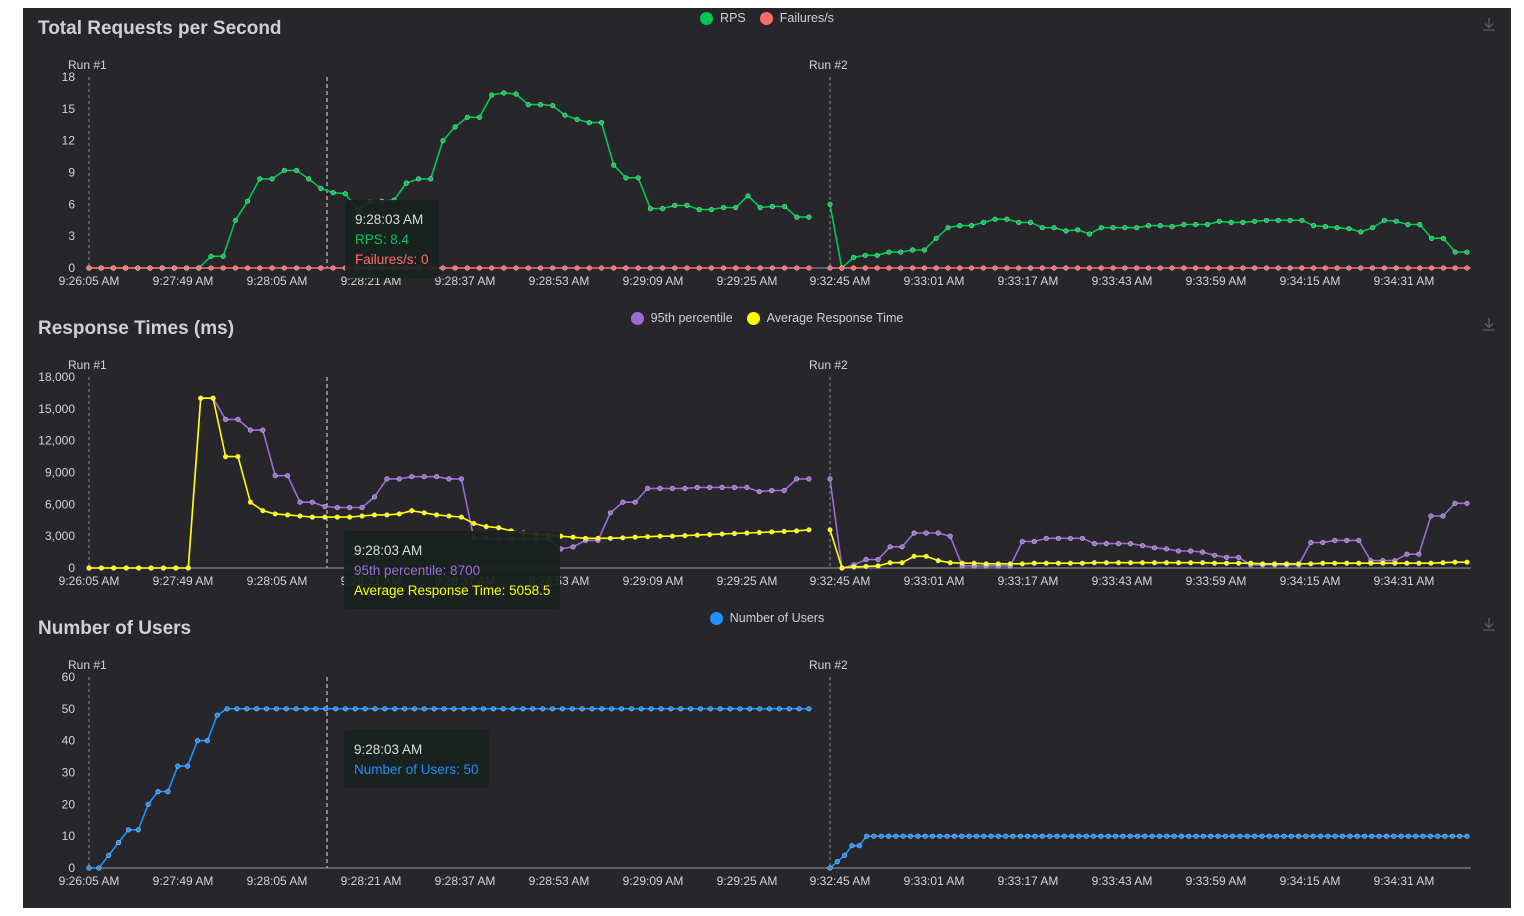 Image resolution: width=1524 pixels, height=916 pixels. Describe the element at coordinates (1489, 24) in the screenshot. I see `download-icon` at that location.